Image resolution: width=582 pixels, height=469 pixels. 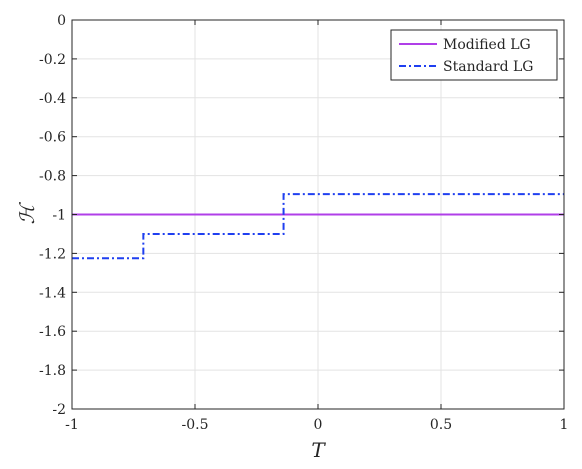 What do you see at coordinates (195, 425) in the screenshot?
I see `x-tick-label: -0.5` at bounding box center [195, 425].